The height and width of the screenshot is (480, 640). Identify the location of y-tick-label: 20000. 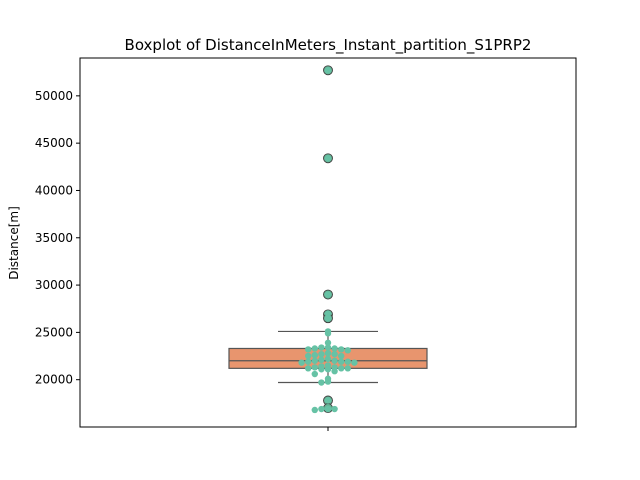
(54, 380).